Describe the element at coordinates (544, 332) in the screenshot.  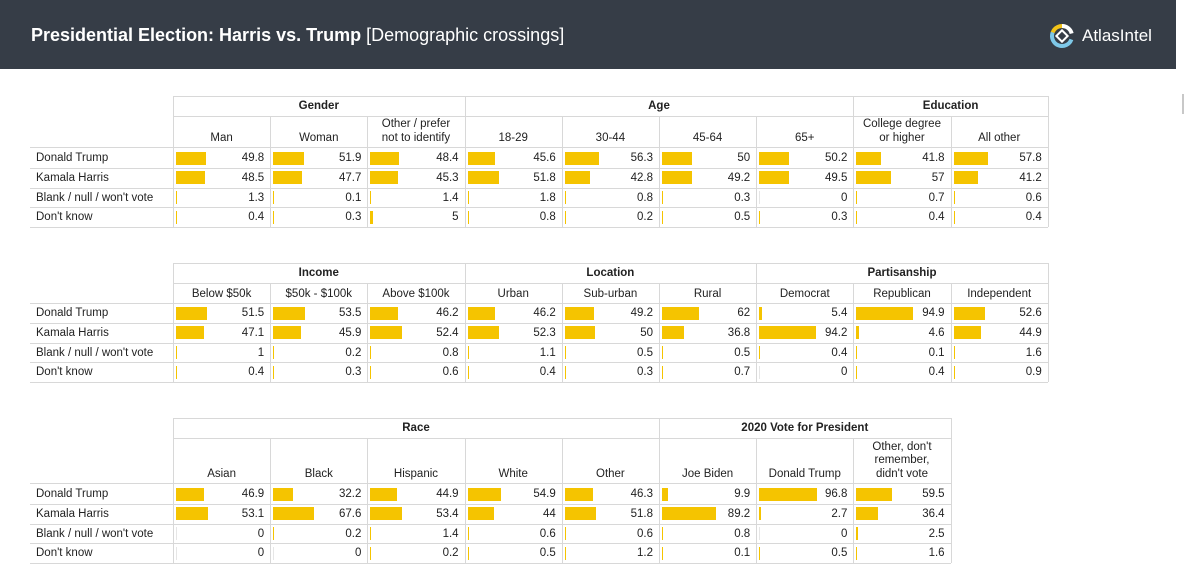
I see `data-label: 52.3` at that location.